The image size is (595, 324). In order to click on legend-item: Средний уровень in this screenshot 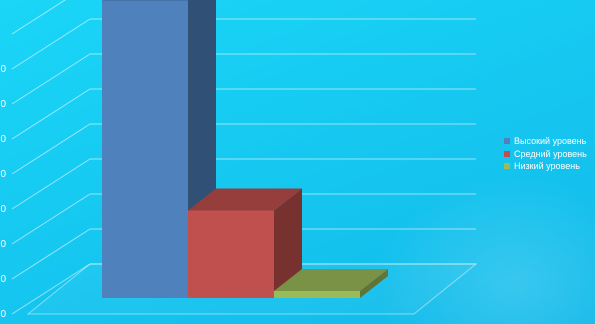, I will do `click(545, 154)`.